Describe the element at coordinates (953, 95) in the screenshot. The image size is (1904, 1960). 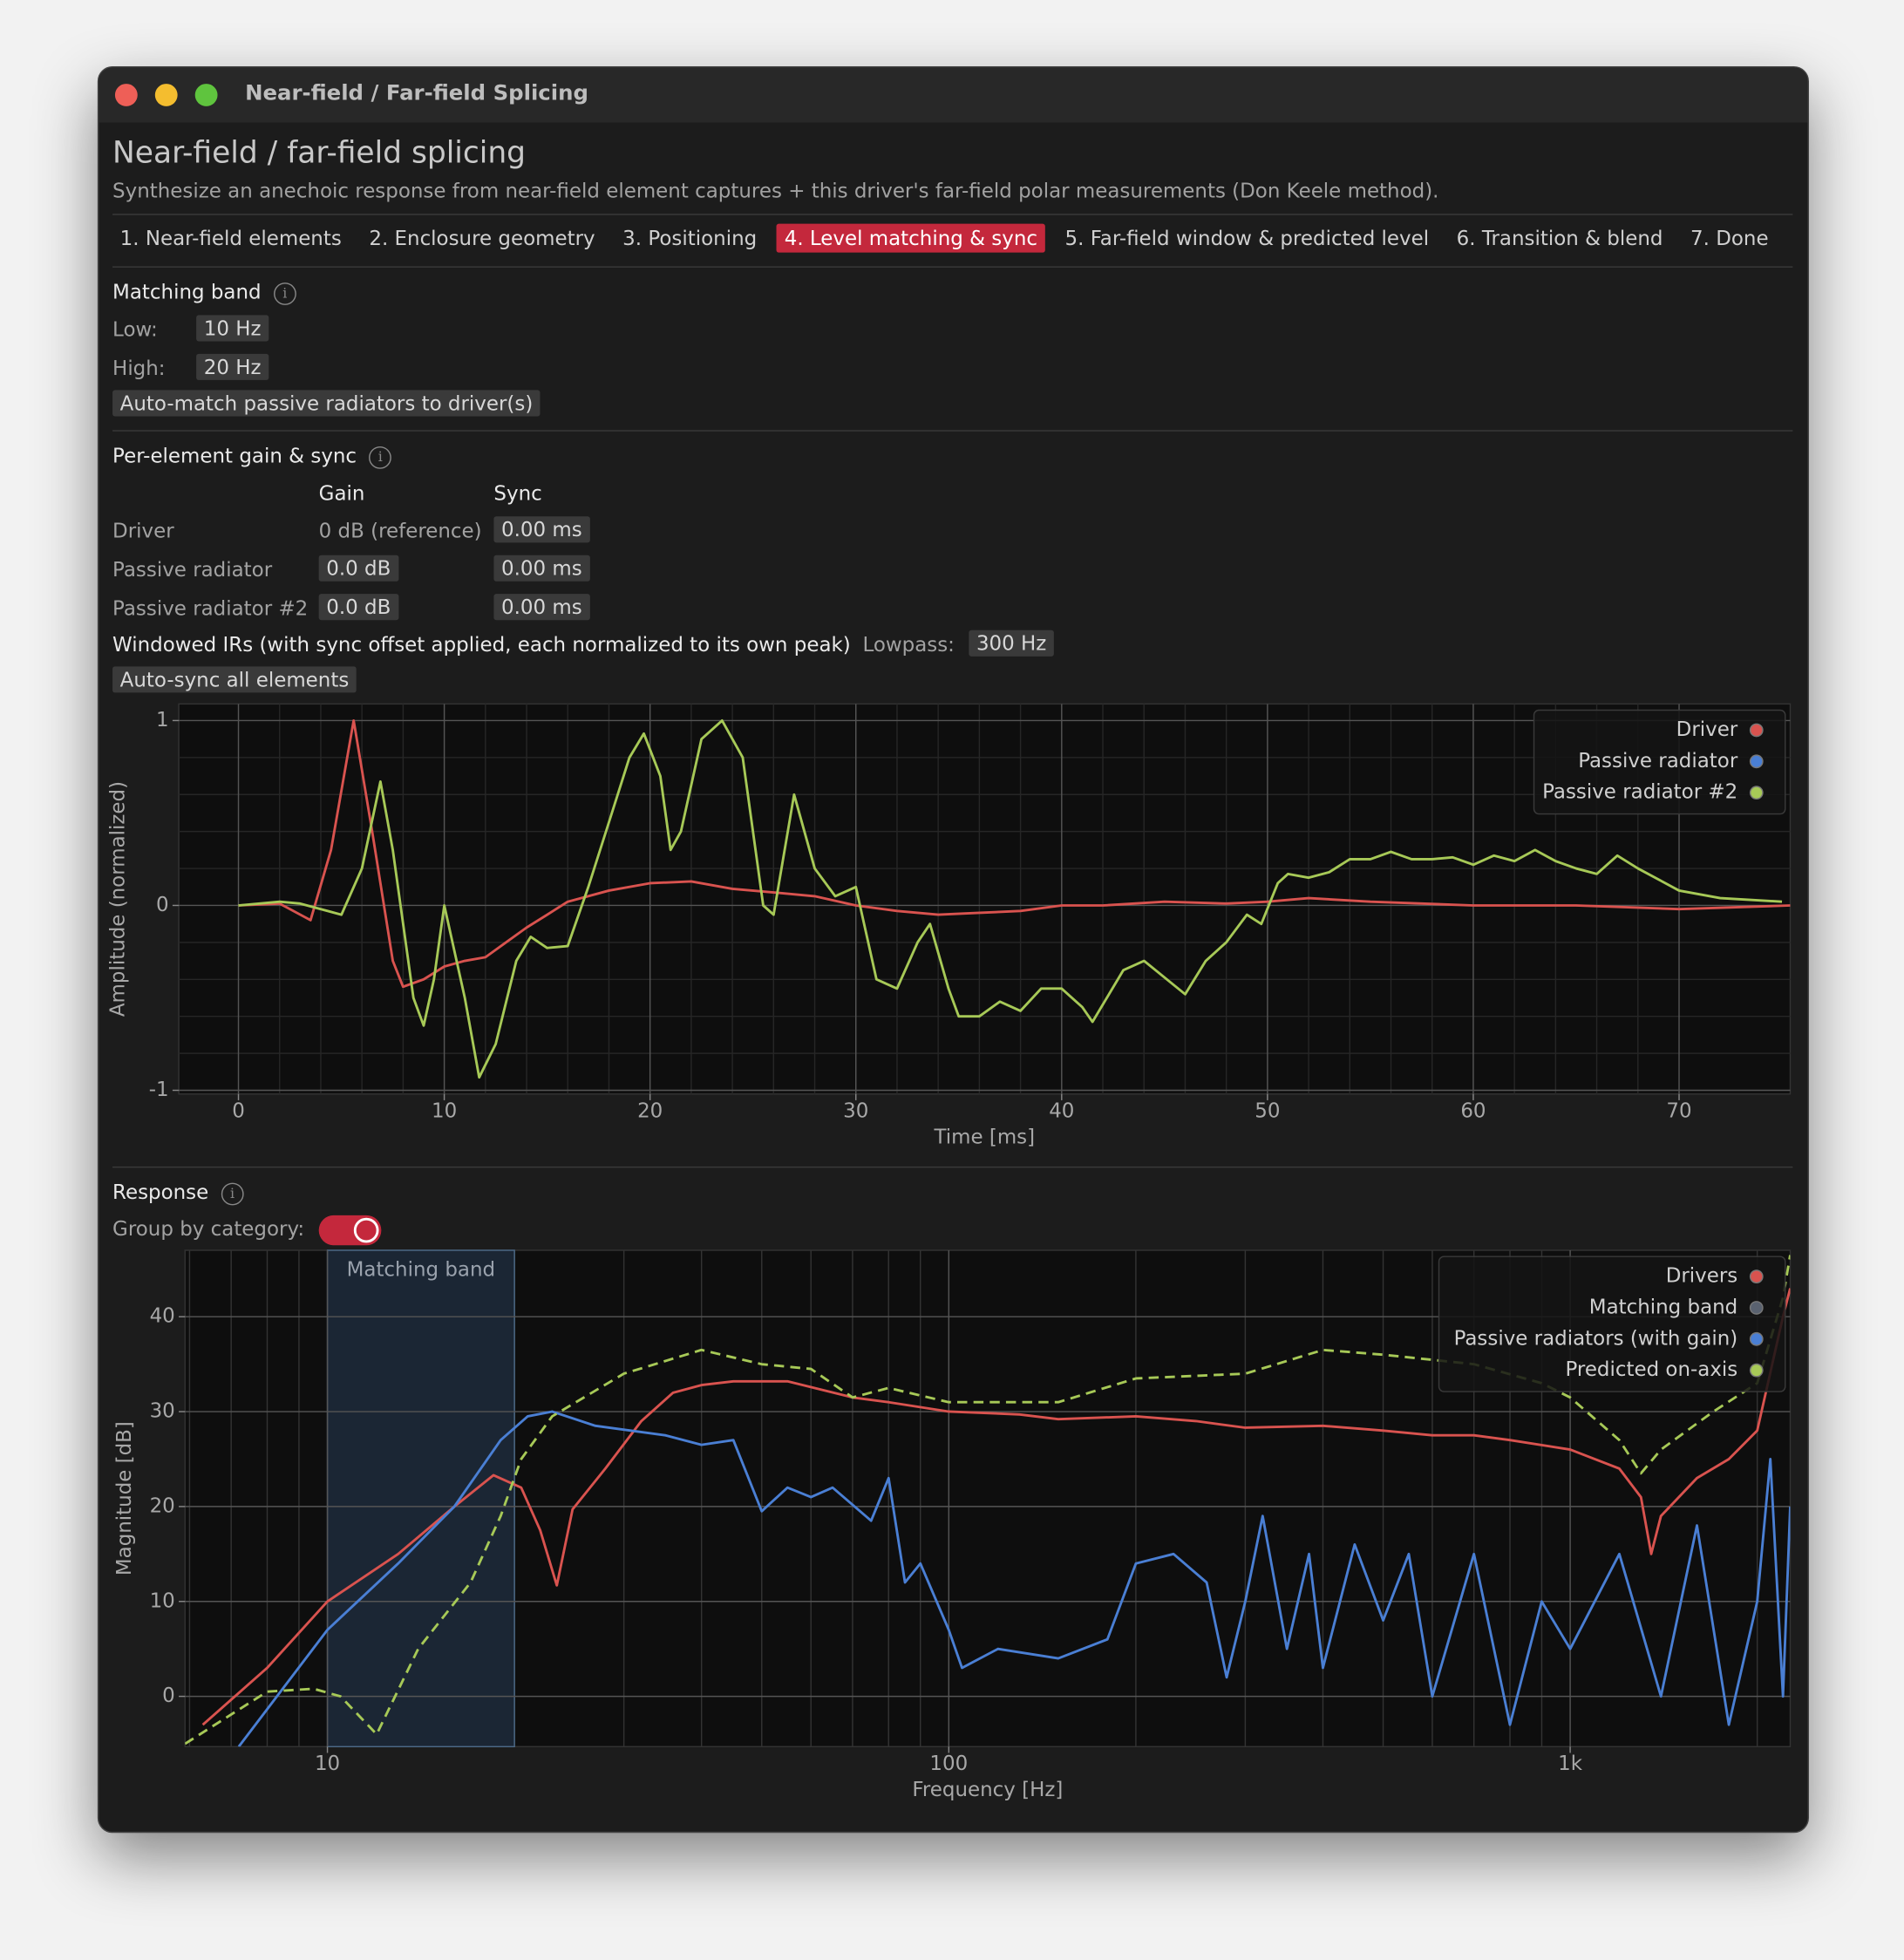
I see `title-bar` at that location.